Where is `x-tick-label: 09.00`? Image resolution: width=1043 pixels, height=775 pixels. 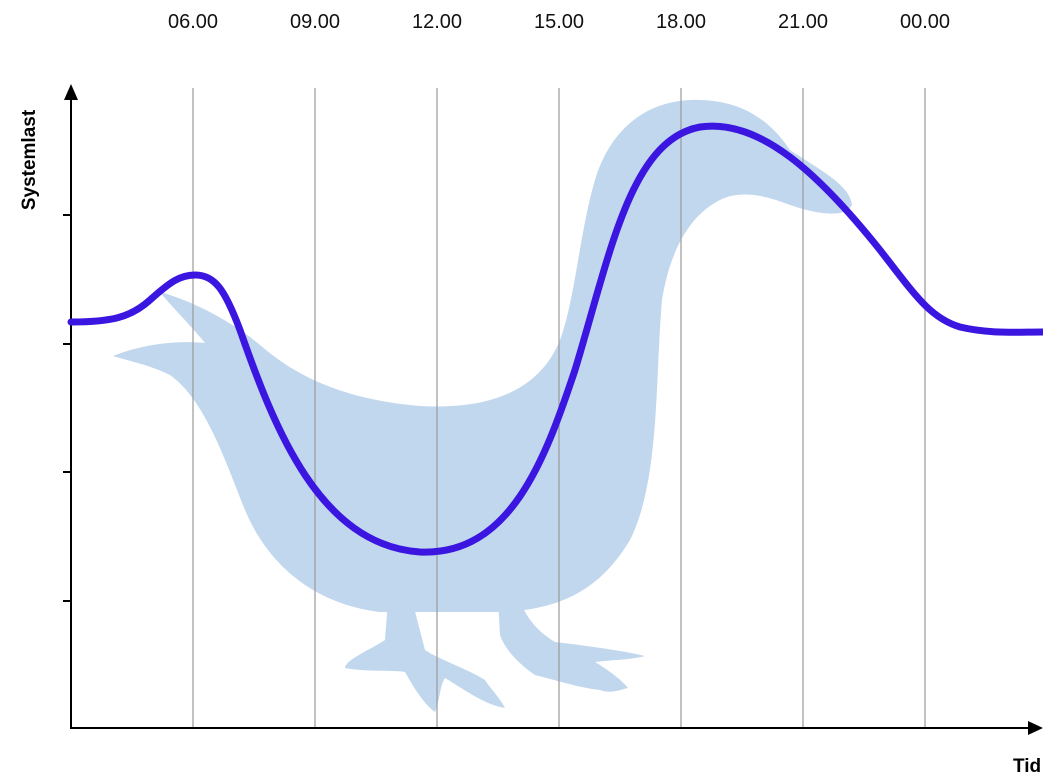
x-tick-label: 09.00 is located at coordinates (315, 22).